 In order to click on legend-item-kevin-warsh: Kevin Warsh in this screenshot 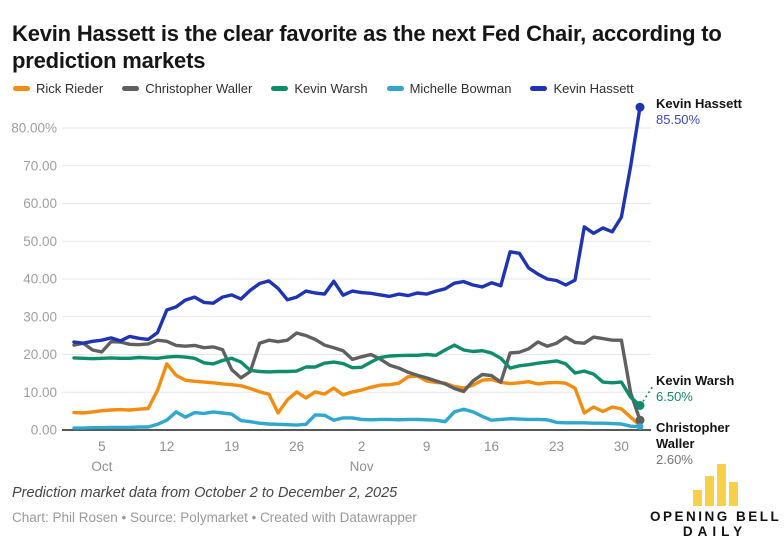, I will do `click(319, 88)`.